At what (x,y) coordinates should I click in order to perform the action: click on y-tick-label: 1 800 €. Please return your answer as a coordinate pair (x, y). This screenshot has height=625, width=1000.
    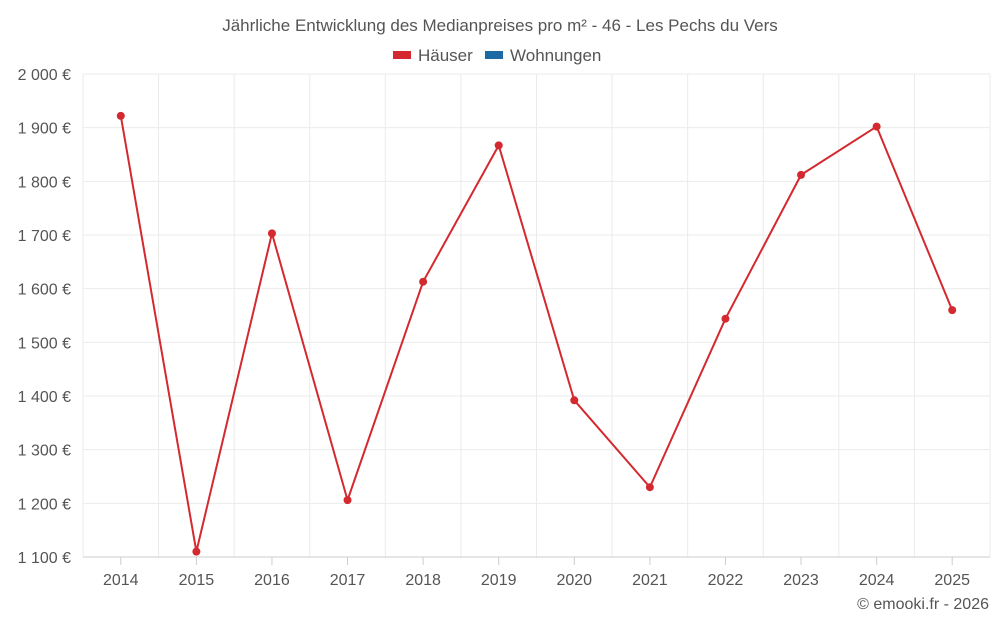
    Looking at the image, I should click on (44, 182).